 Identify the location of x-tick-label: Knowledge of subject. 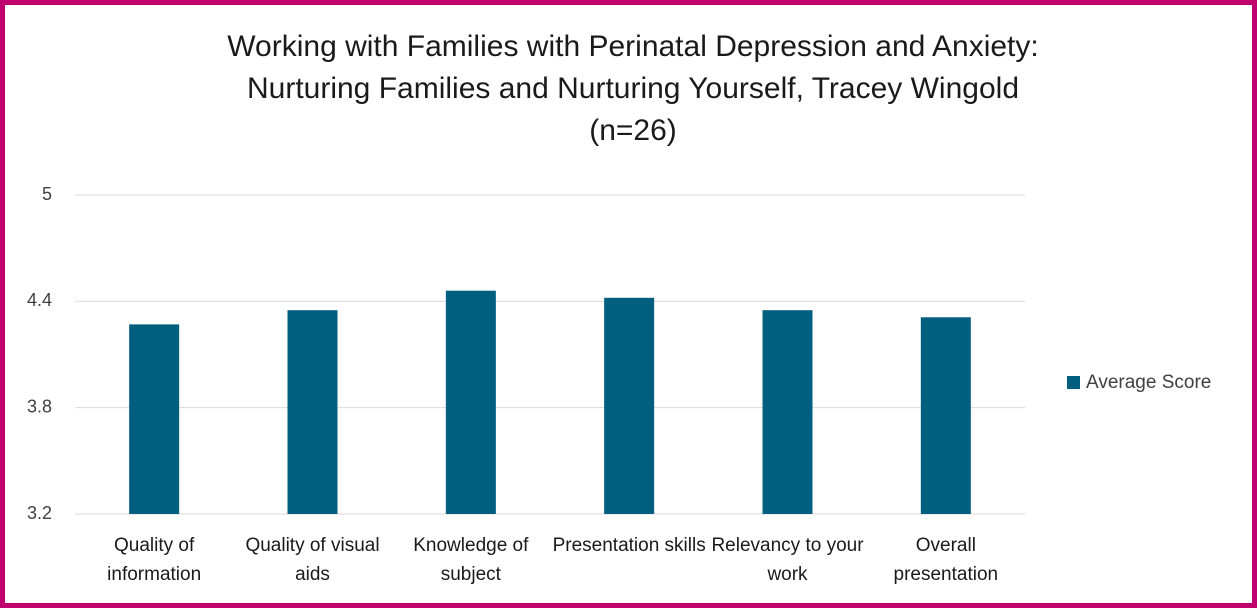
(471, 560).